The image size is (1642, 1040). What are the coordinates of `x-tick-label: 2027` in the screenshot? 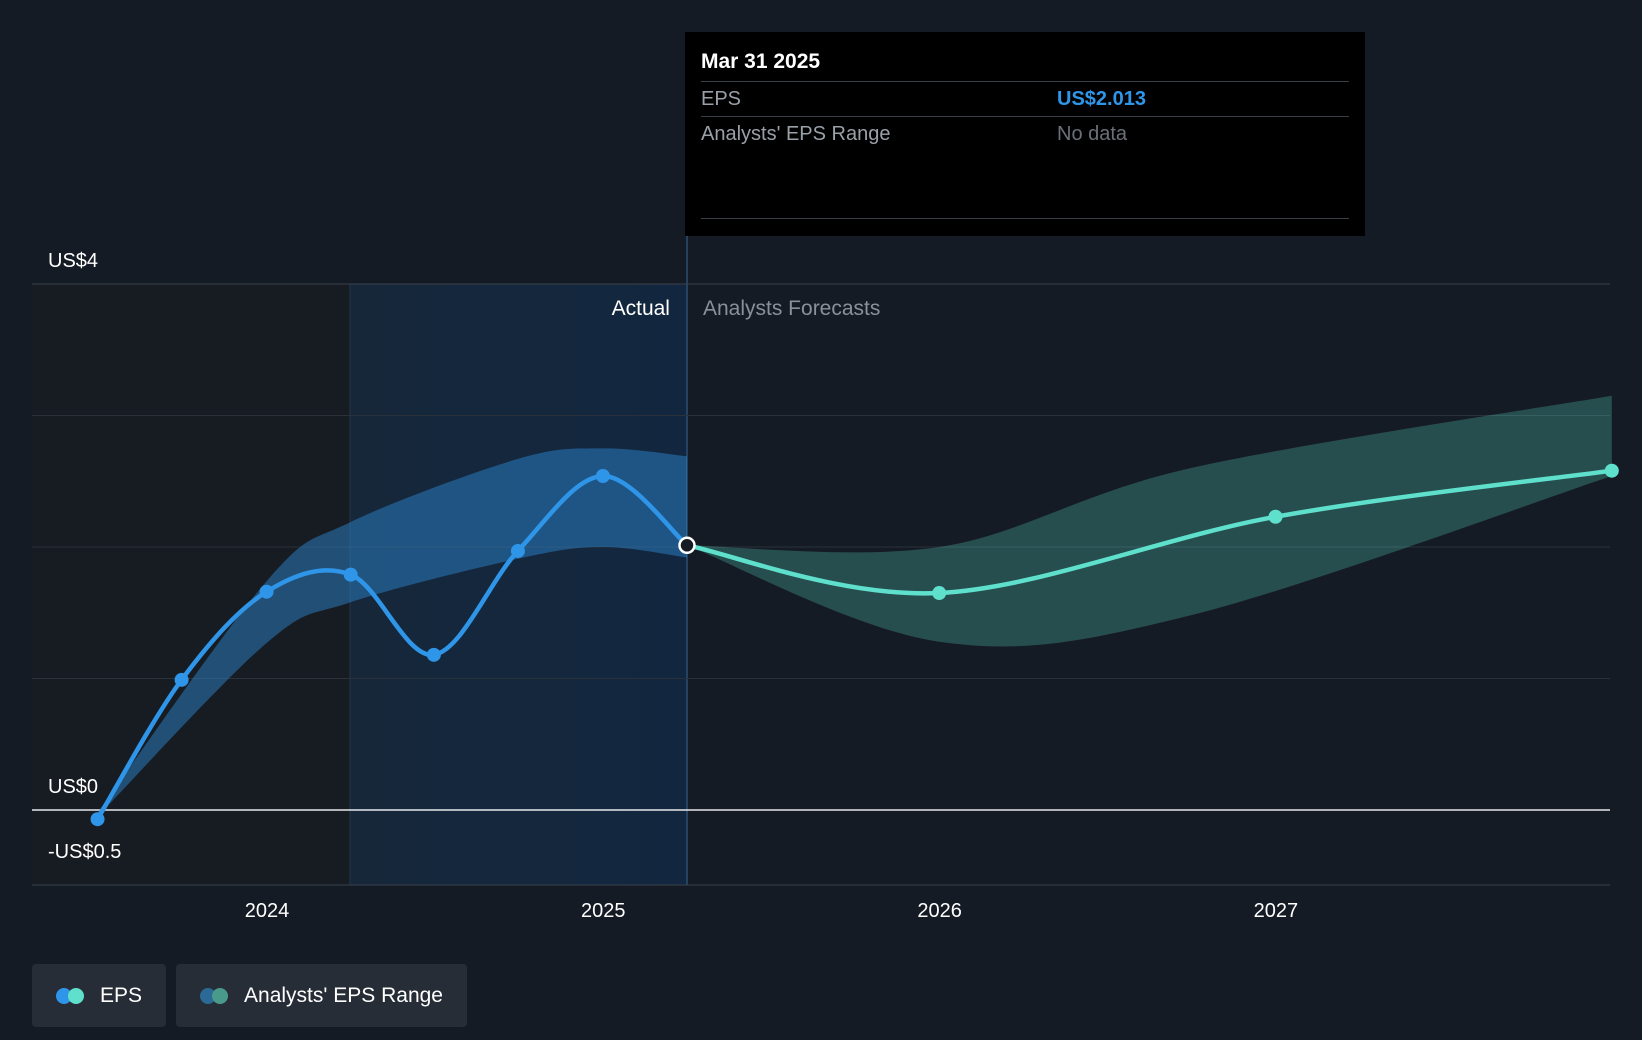 It's located at (1276, 911).